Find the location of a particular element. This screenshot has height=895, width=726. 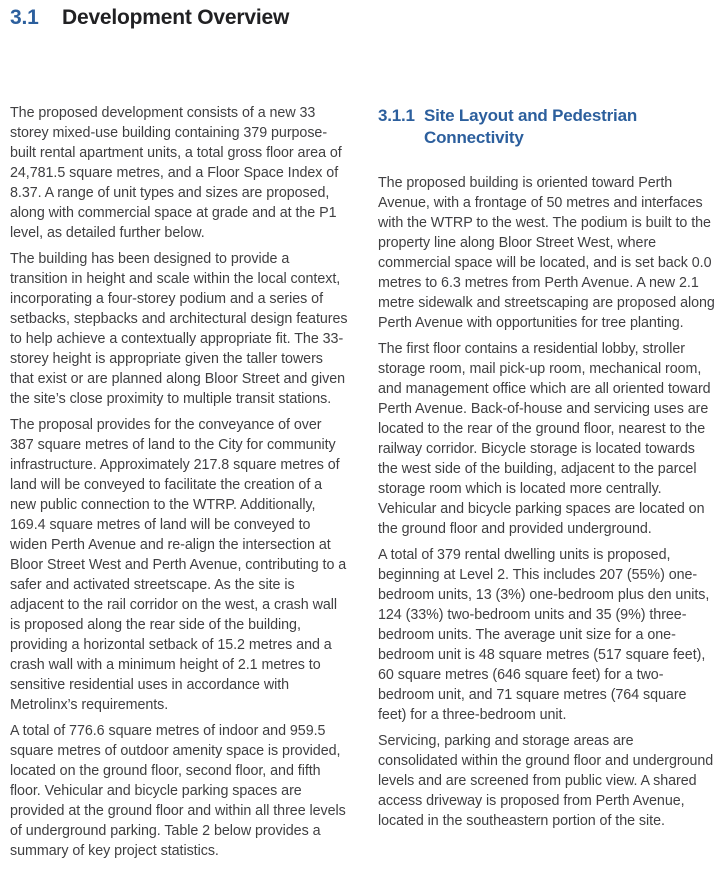

section-number: 3.1 is located at coordinates (24, 17).